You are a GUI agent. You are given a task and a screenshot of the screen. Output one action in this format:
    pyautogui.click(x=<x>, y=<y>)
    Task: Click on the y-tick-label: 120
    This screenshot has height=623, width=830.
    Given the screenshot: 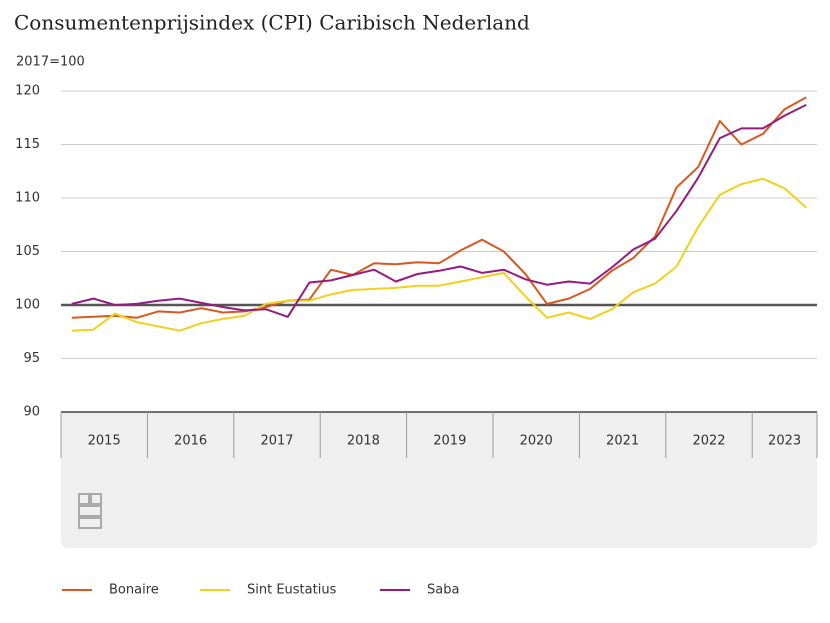 What is the action you would take?
    pyautogui.click(x=27, y=91)
    